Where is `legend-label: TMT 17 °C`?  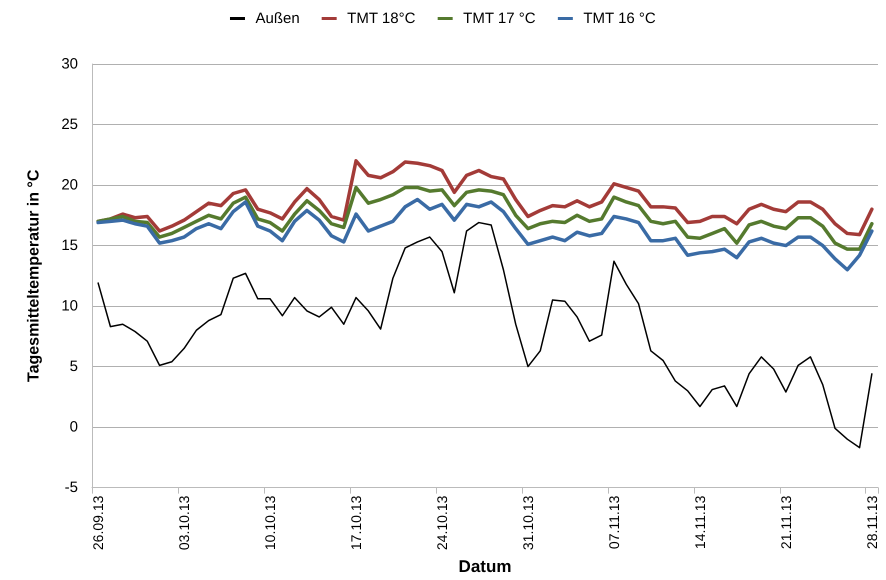 legend-label: TMT 17 °C is located at coordinates (499, 18).